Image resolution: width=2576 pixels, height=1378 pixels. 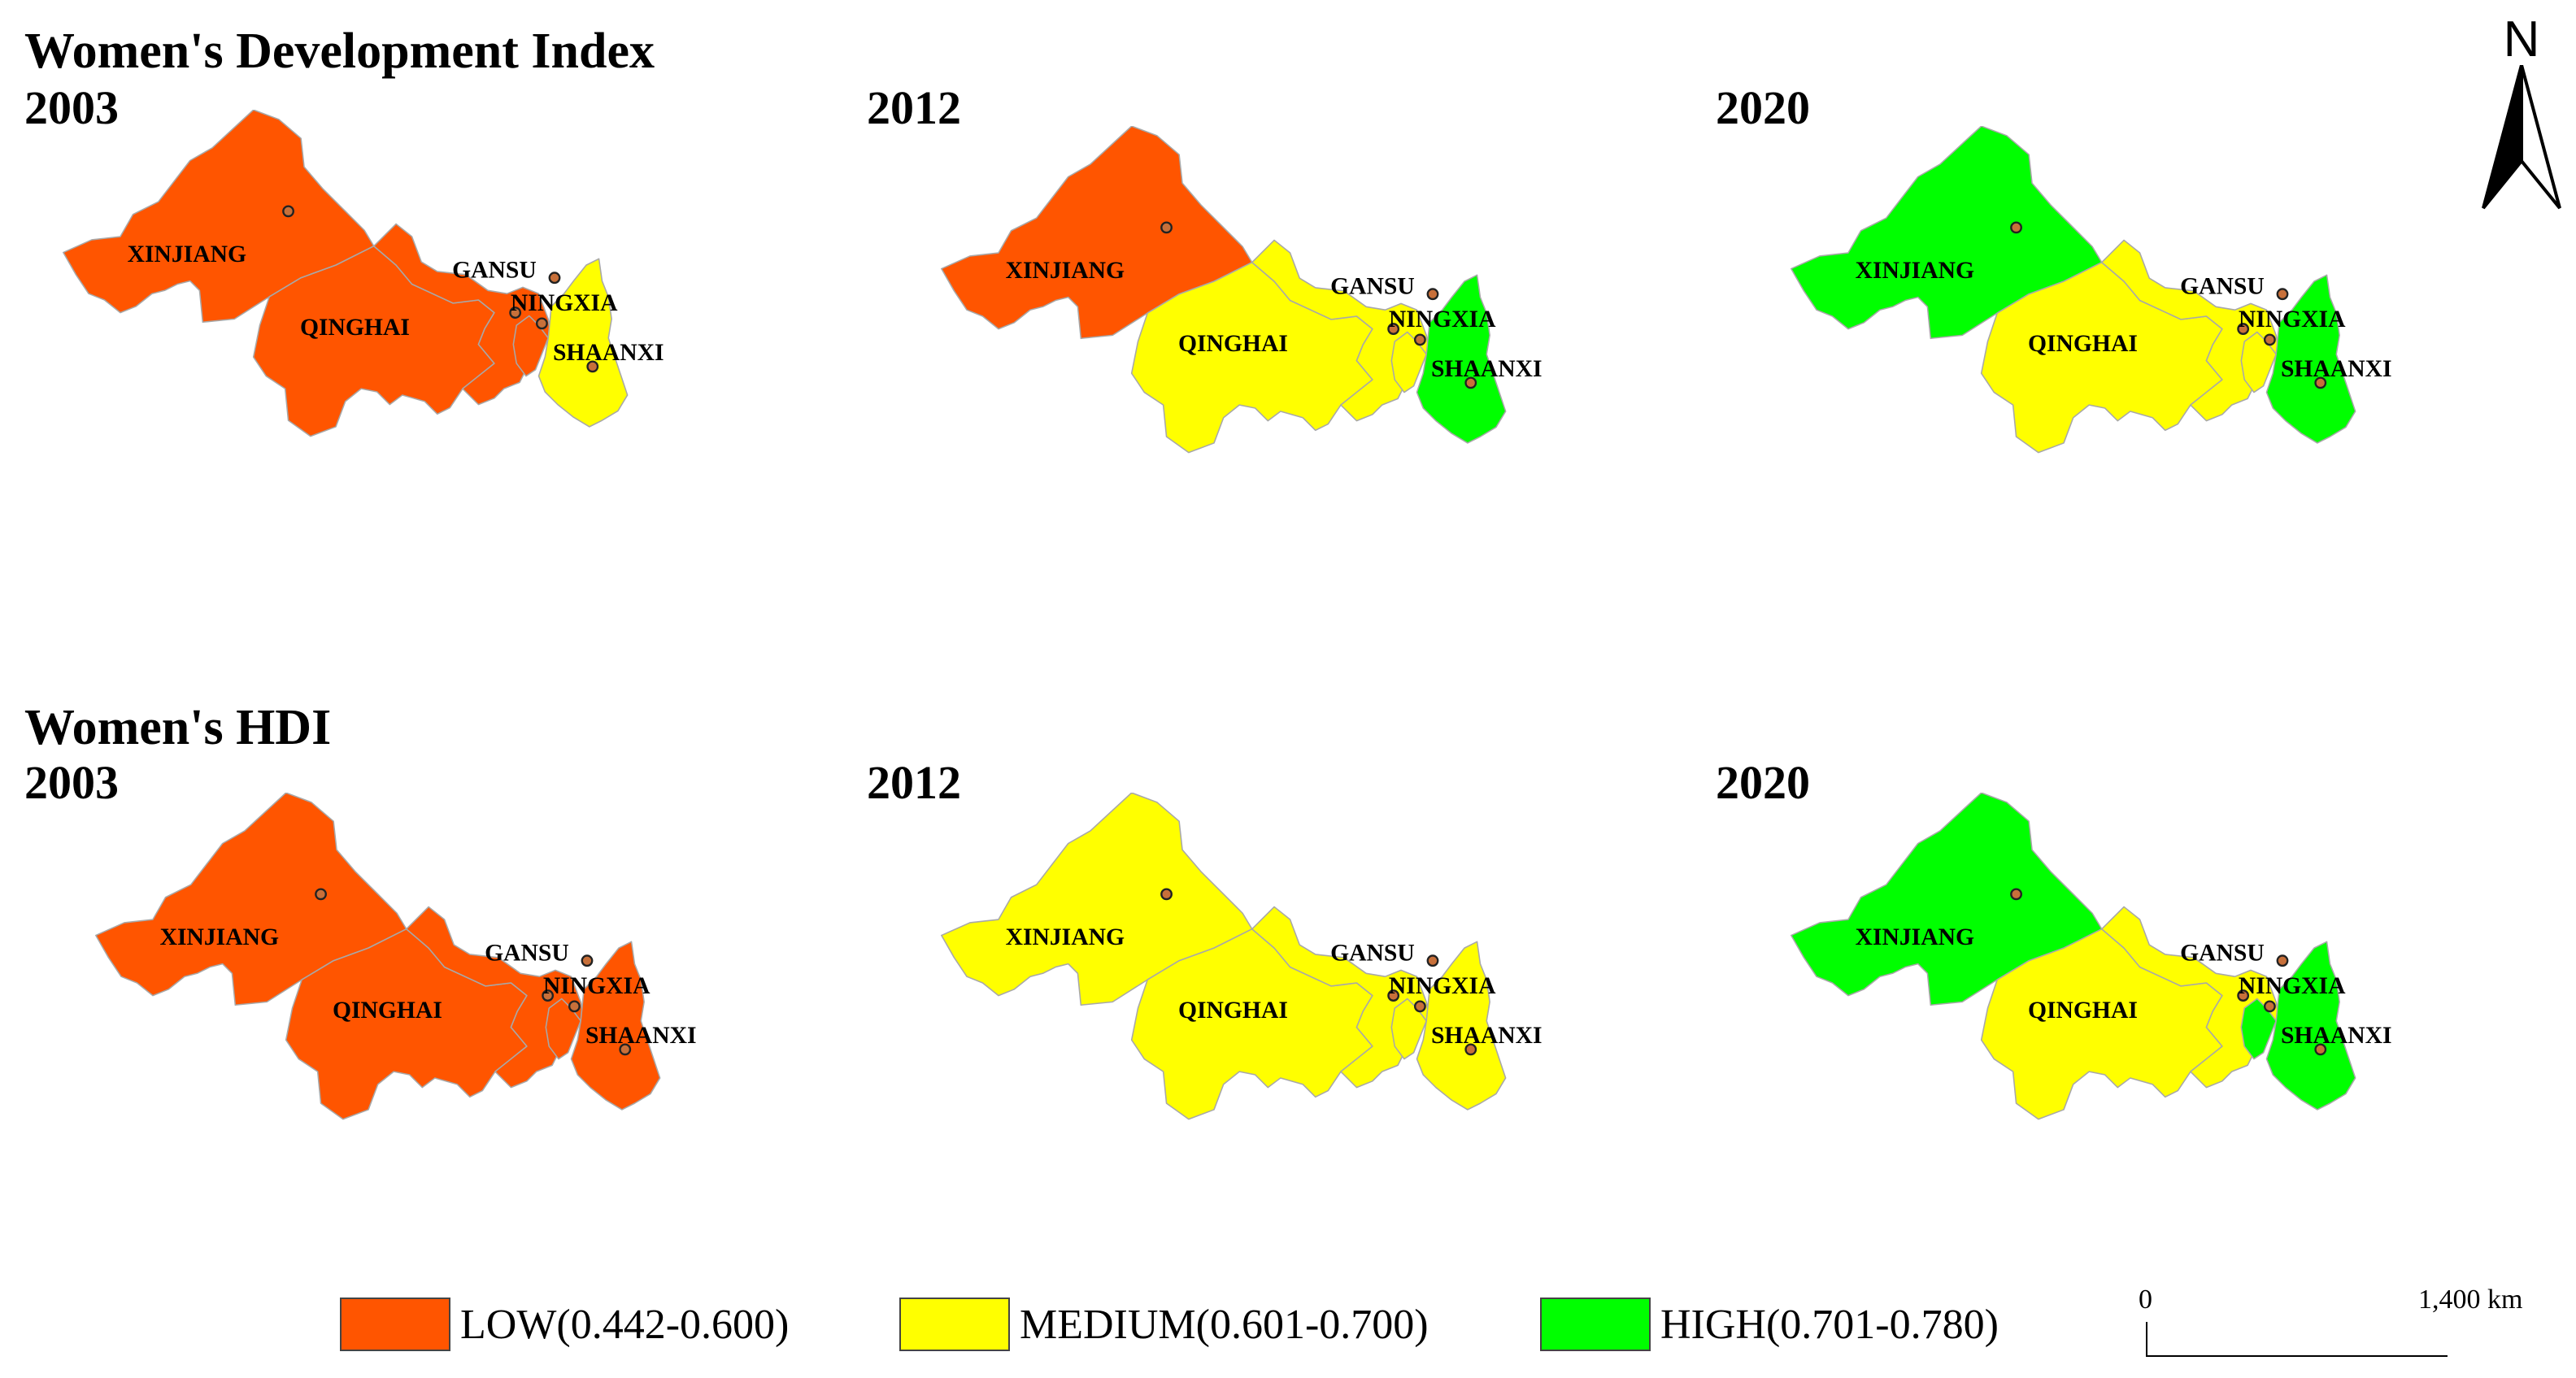 I want to click on north-arrow-label: N, so click(x=2521, y=39).